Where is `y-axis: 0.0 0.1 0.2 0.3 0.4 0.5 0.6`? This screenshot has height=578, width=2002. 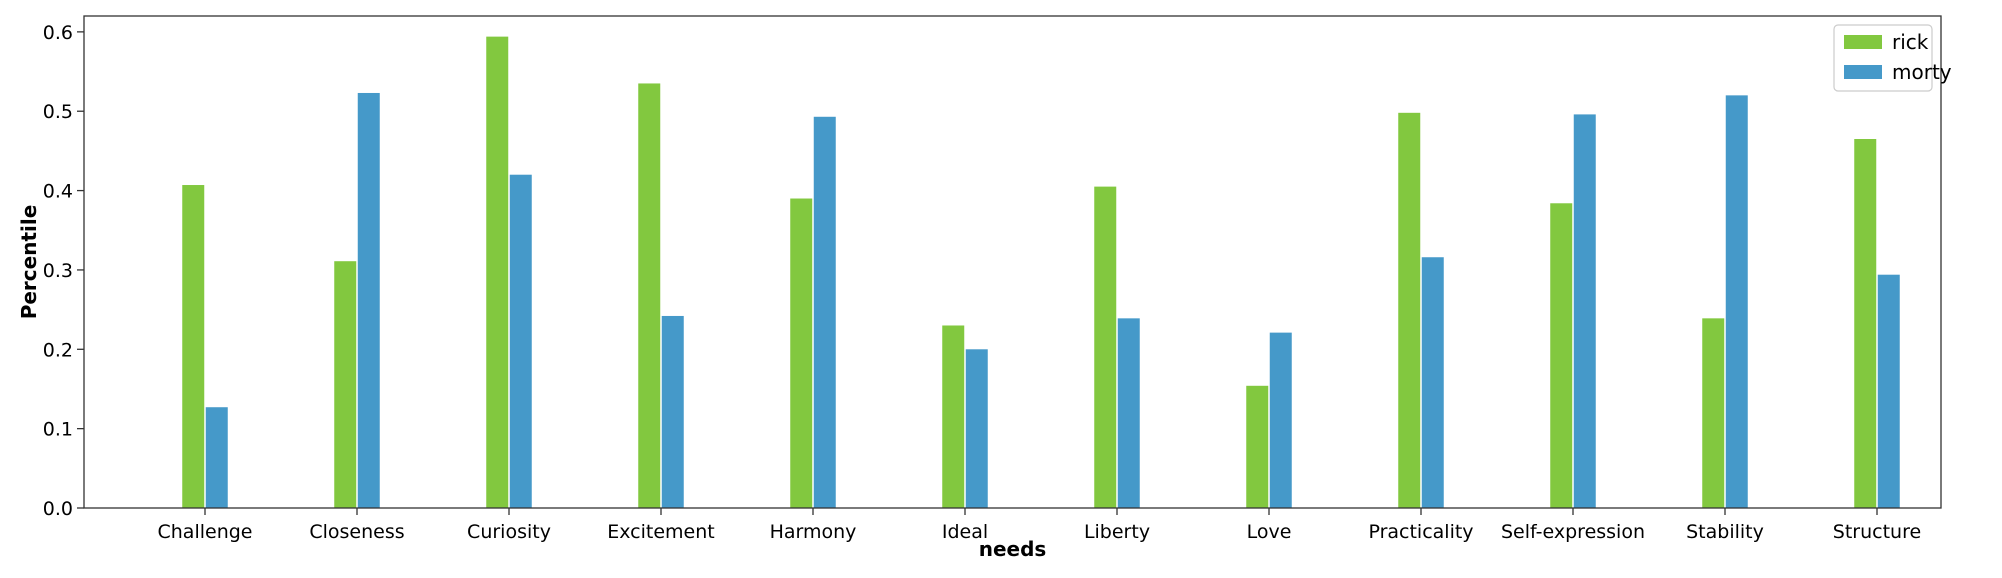 y-axis: 0.0 0.1 0.2 0.3 0.4 0.5 0.6 is located at coordinates (63, 271).